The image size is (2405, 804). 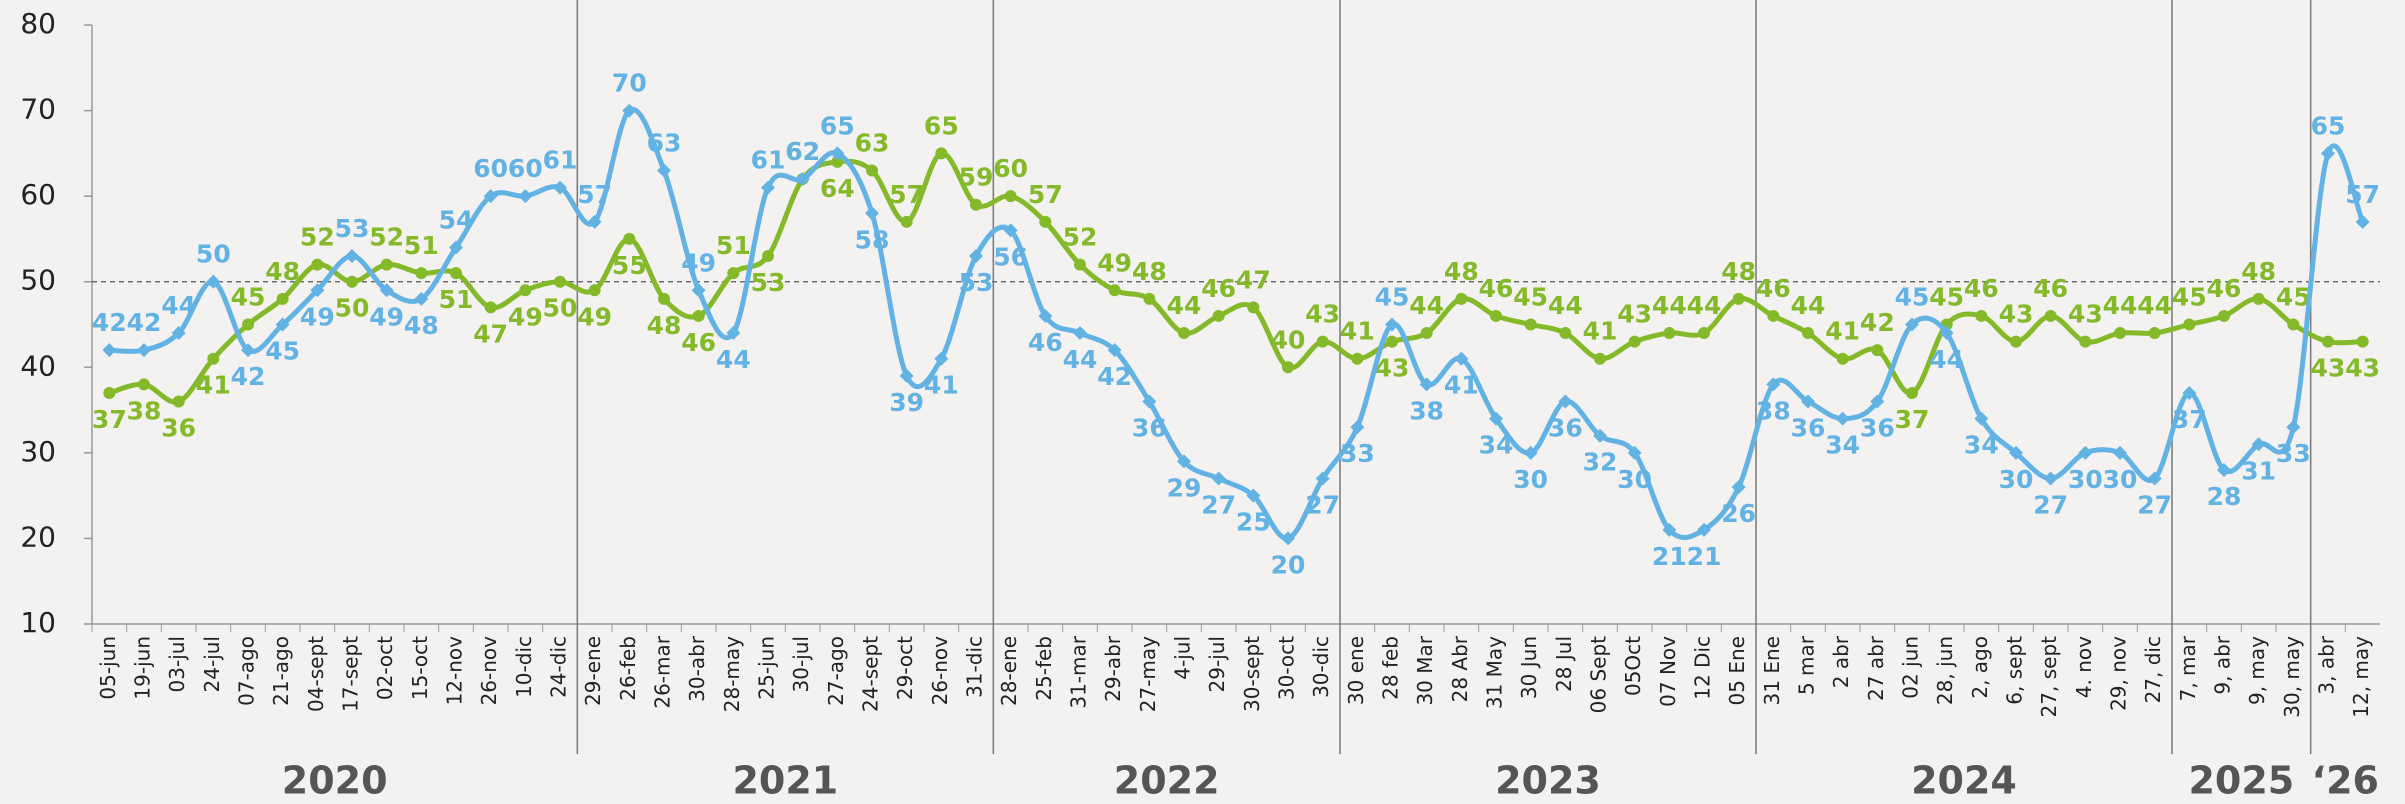 What do you see at coordinates (143, 668) in the screenshot?
I see `x-tick-label: 19-jun` at bounding box center [143, 668].